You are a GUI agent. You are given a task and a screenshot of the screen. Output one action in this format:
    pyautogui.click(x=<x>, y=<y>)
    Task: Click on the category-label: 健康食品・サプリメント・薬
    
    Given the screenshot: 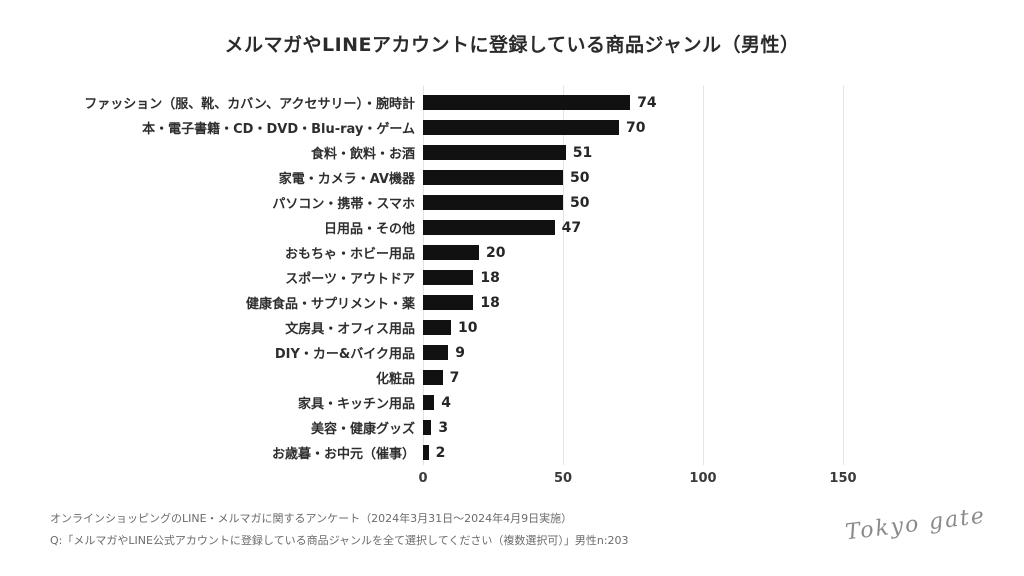 What is the action you would take?
    pyautogui.click(x=330, y=304)
    